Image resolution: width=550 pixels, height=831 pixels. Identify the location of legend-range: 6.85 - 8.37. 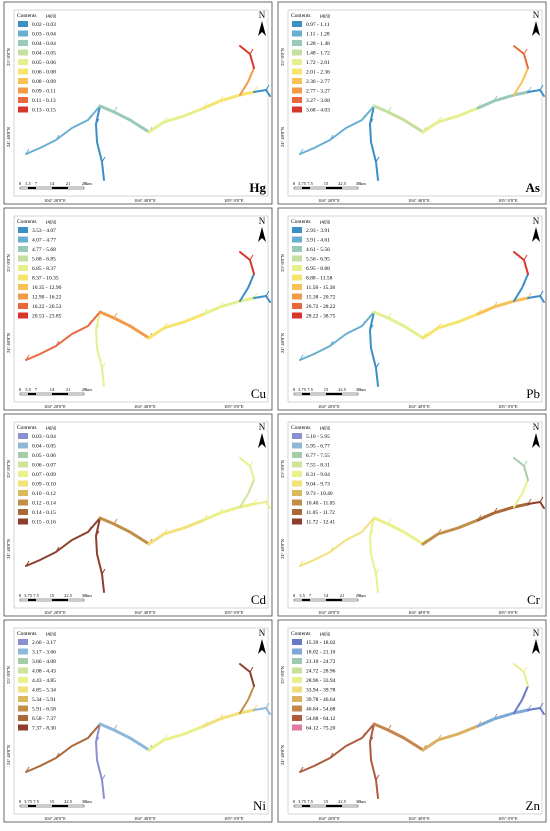
(44, 269).